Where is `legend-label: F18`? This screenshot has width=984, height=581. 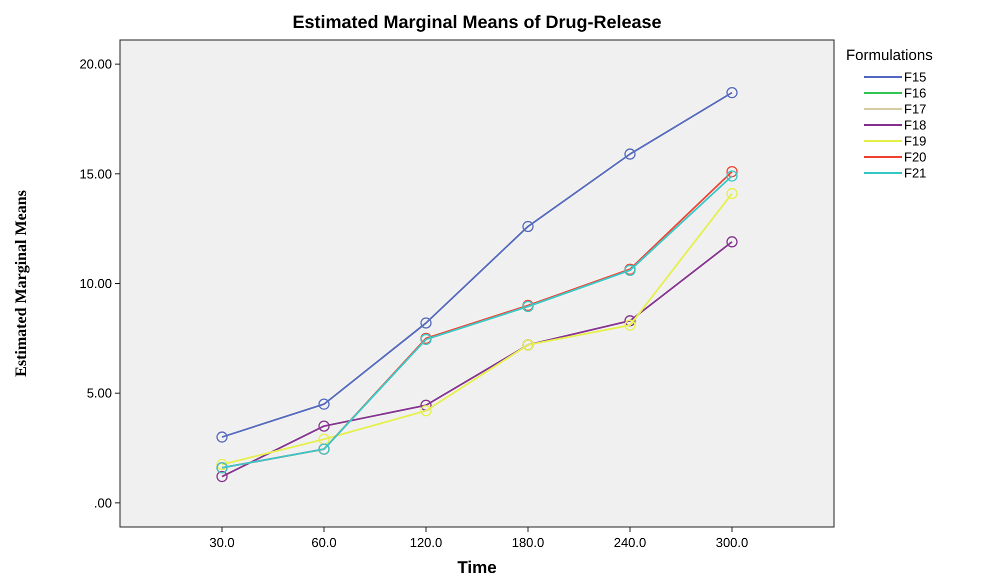 legend-label: F18 is located at coordinates (915, 125).